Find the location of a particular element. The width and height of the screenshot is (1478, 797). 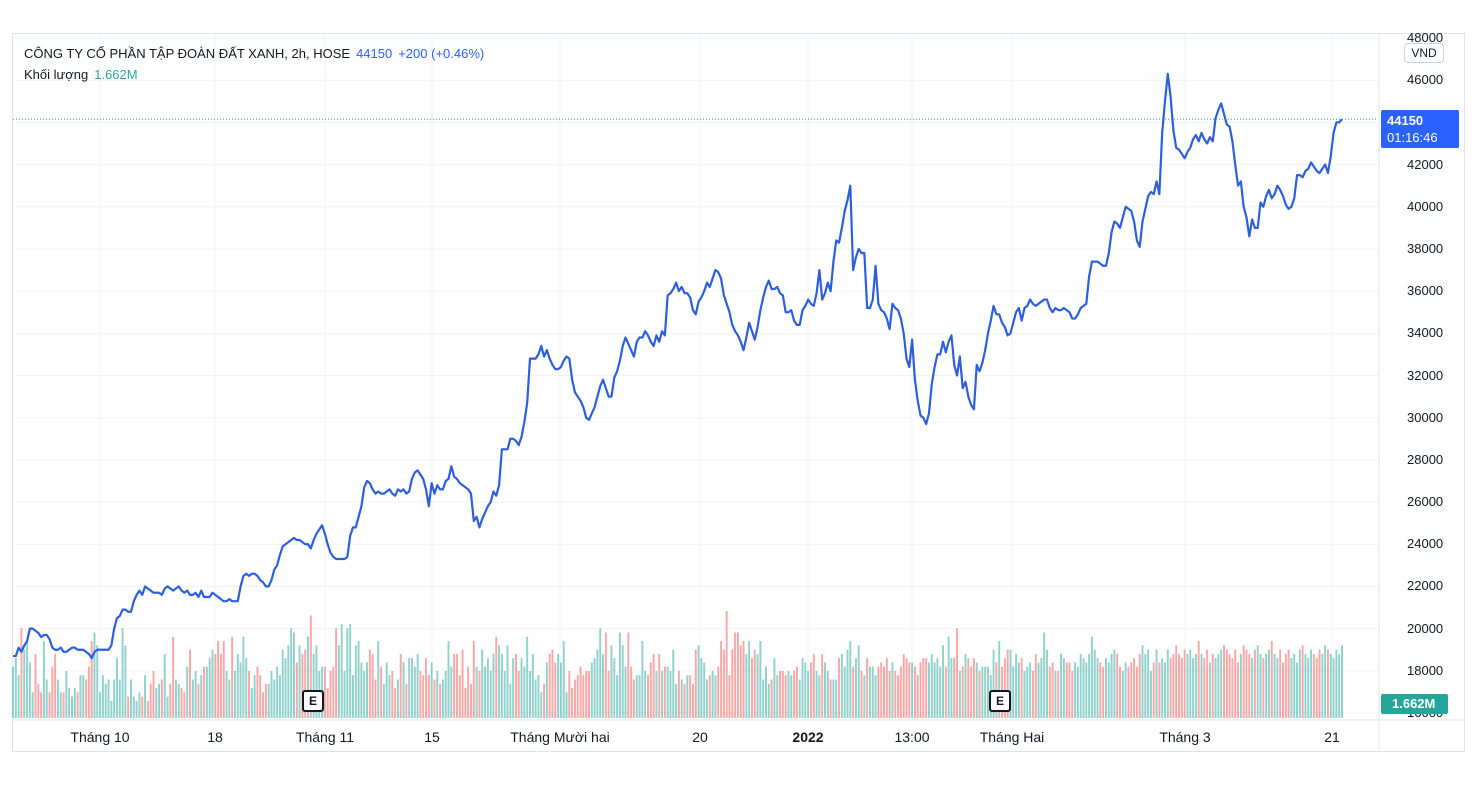

currency-badge: VND is located at coordinates (1424, 53).